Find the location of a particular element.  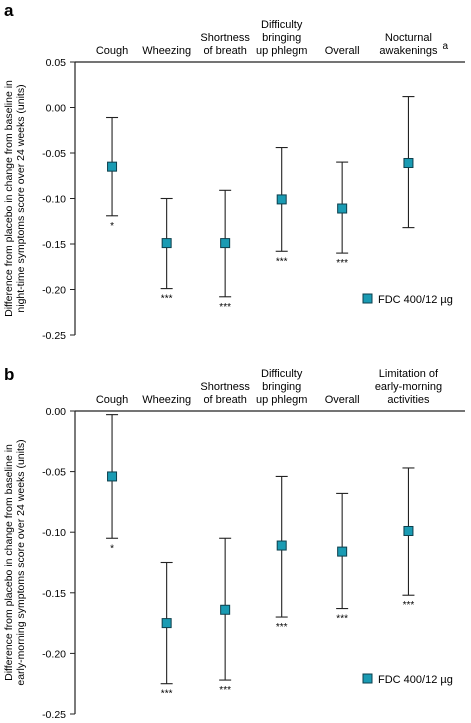

panel-label: b is located at coordinates (9, 374).